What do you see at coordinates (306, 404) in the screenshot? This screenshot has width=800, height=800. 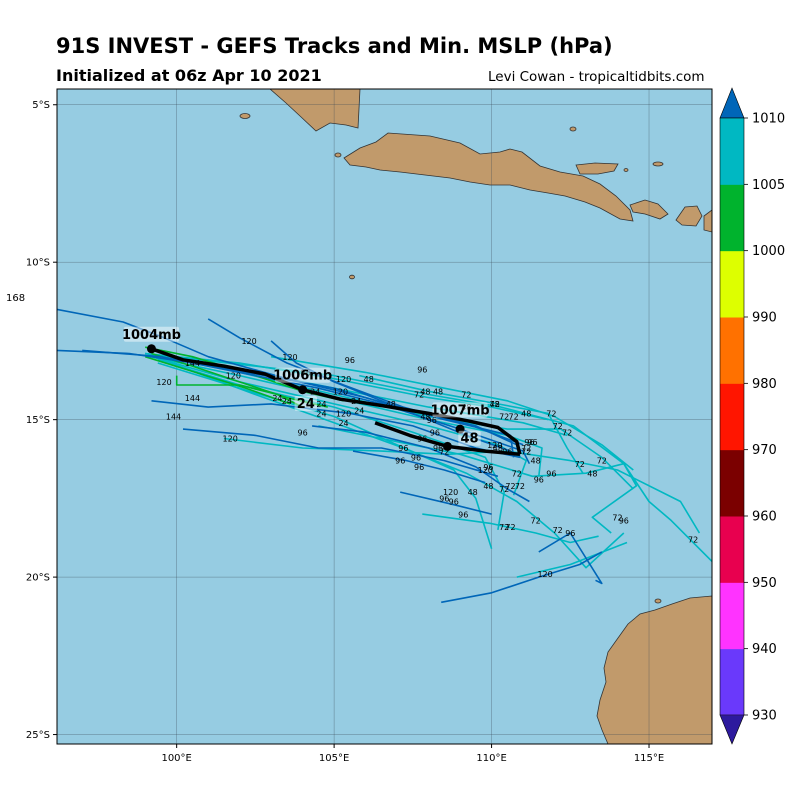 I see `mean-track-label: 24` at bounding box center [306, 404].